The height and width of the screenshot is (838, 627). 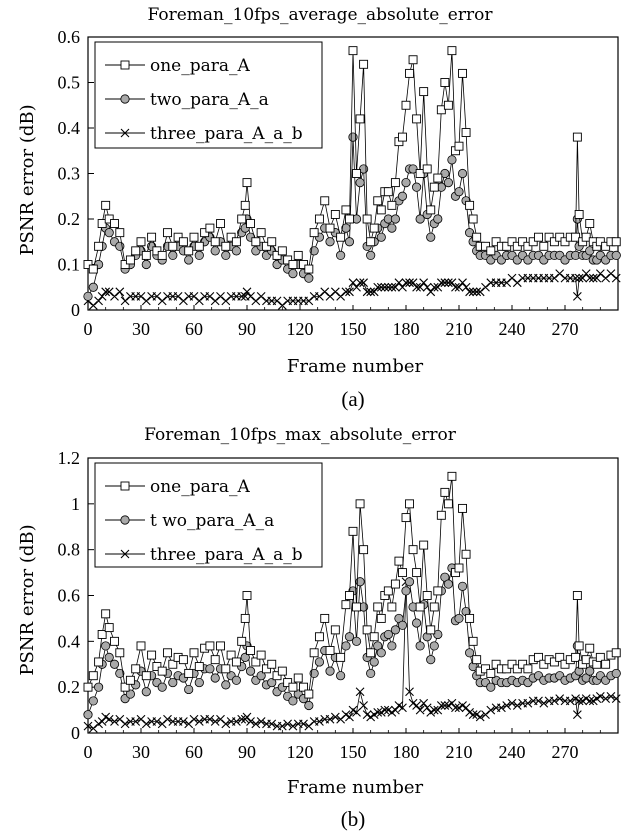 What do you see at coordinates (69, 37) in the screenshot?
I see `y-tick-label: 0.6` at bounding box center [69, 37].